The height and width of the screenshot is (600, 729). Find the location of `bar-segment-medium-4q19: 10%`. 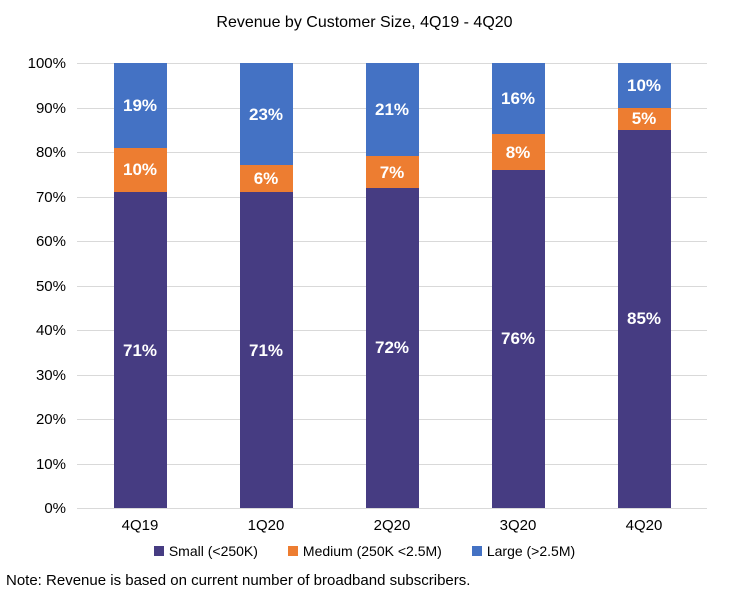

bar-segment-medium-4q19: 10% is located at coordinates (140, 170).